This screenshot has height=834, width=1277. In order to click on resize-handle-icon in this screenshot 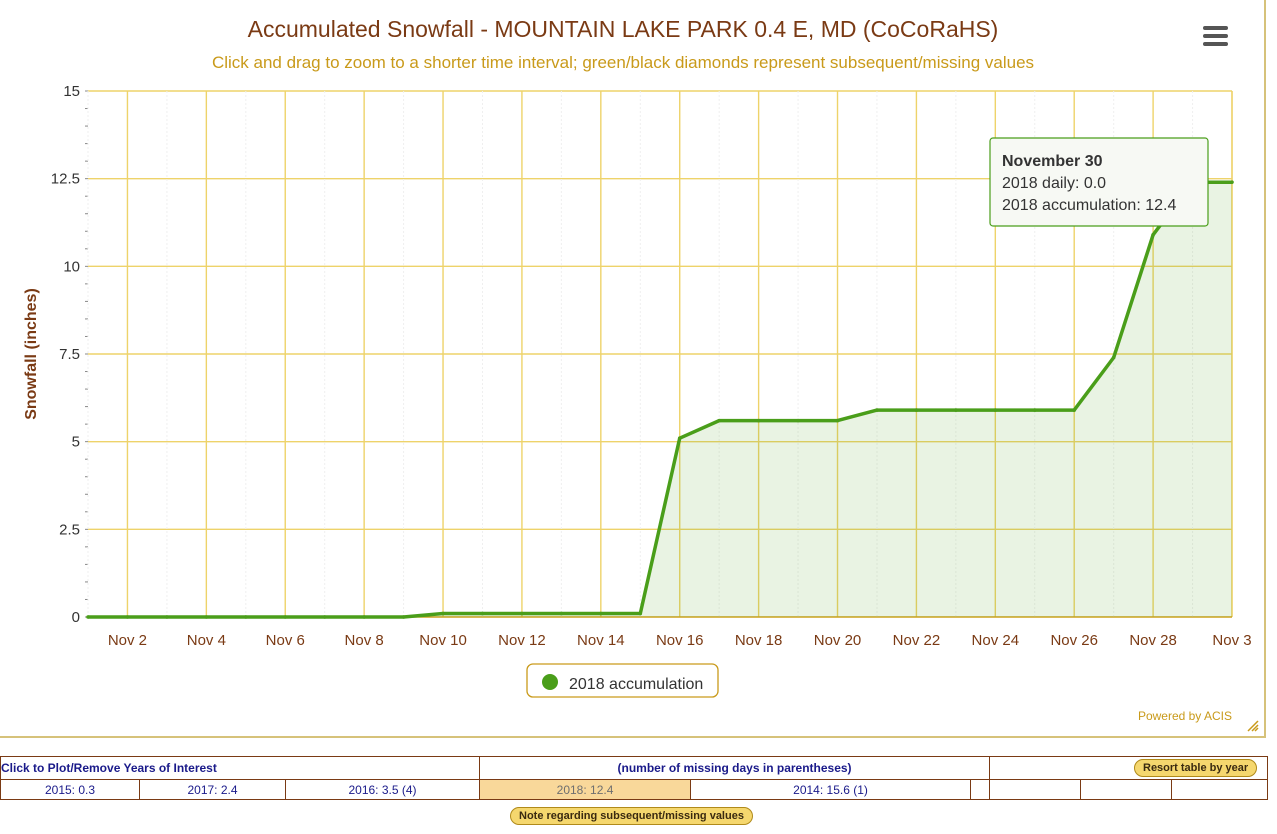, I will do `click(1253, 726)`.